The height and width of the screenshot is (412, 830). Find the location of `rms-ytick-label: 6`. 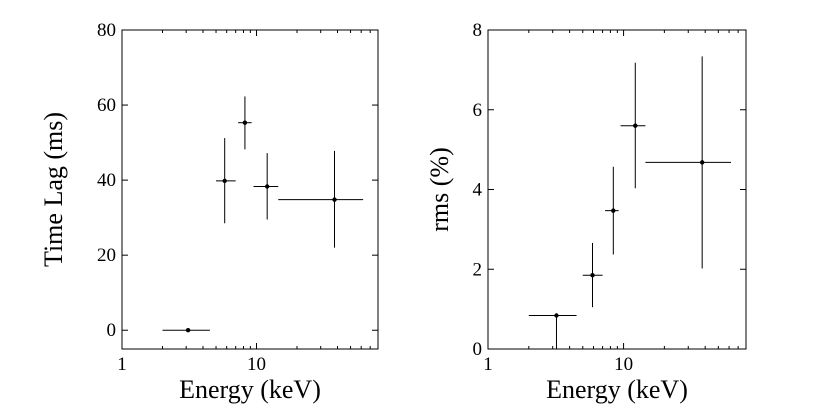

rms-ytick-label: 6 is located at coordinates (478, 110).